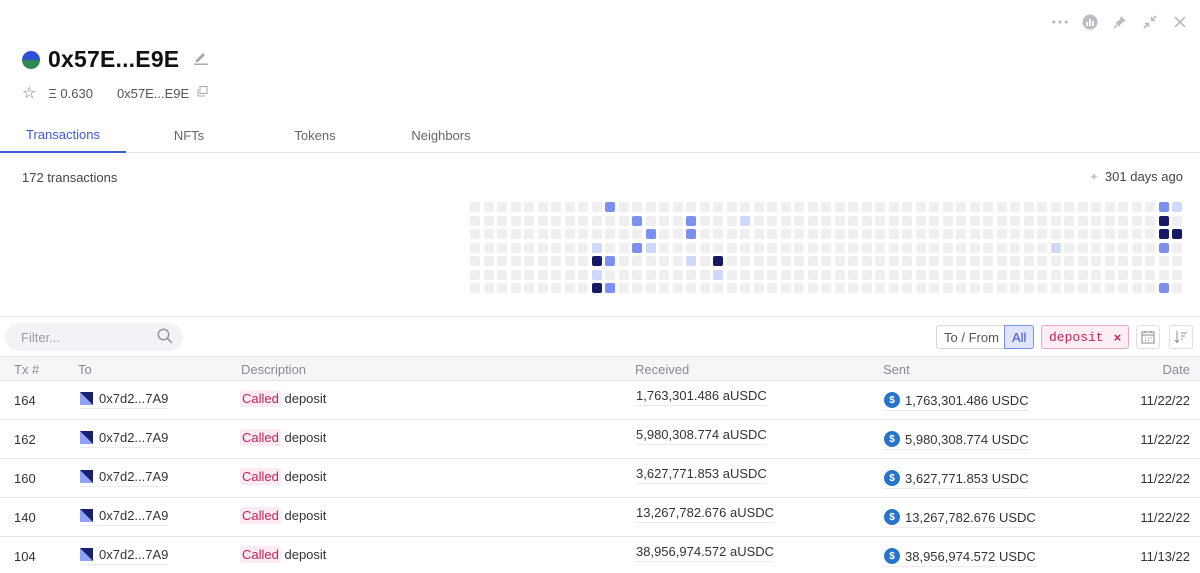 This screenshot has height=573, width=1200. I want to click on all-toggle: All, so click(1019, 337).